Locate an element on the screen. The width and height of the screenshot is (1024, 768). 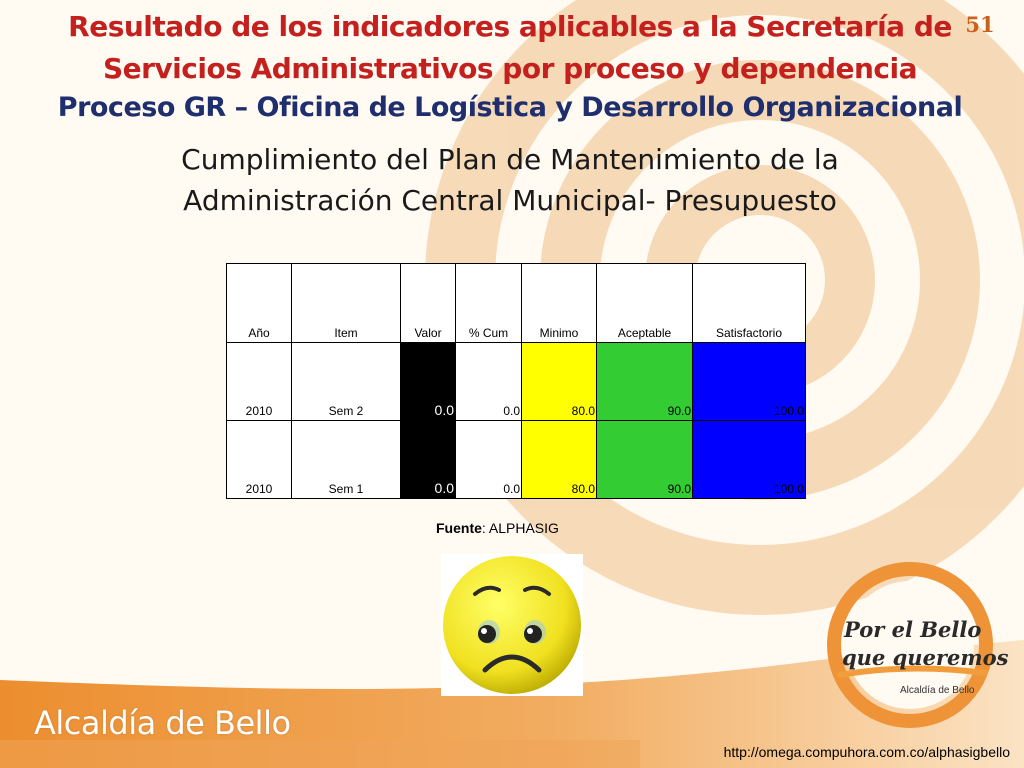
logo-line-2: que queremos is located at coordinates (925, 657).